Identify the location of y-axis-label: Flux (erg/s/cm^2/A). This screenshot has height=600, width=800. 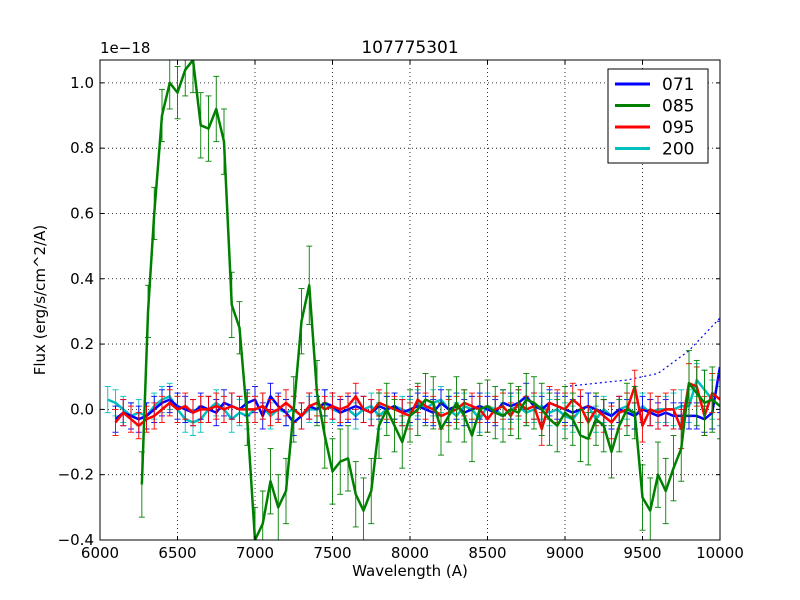
(40, 300).